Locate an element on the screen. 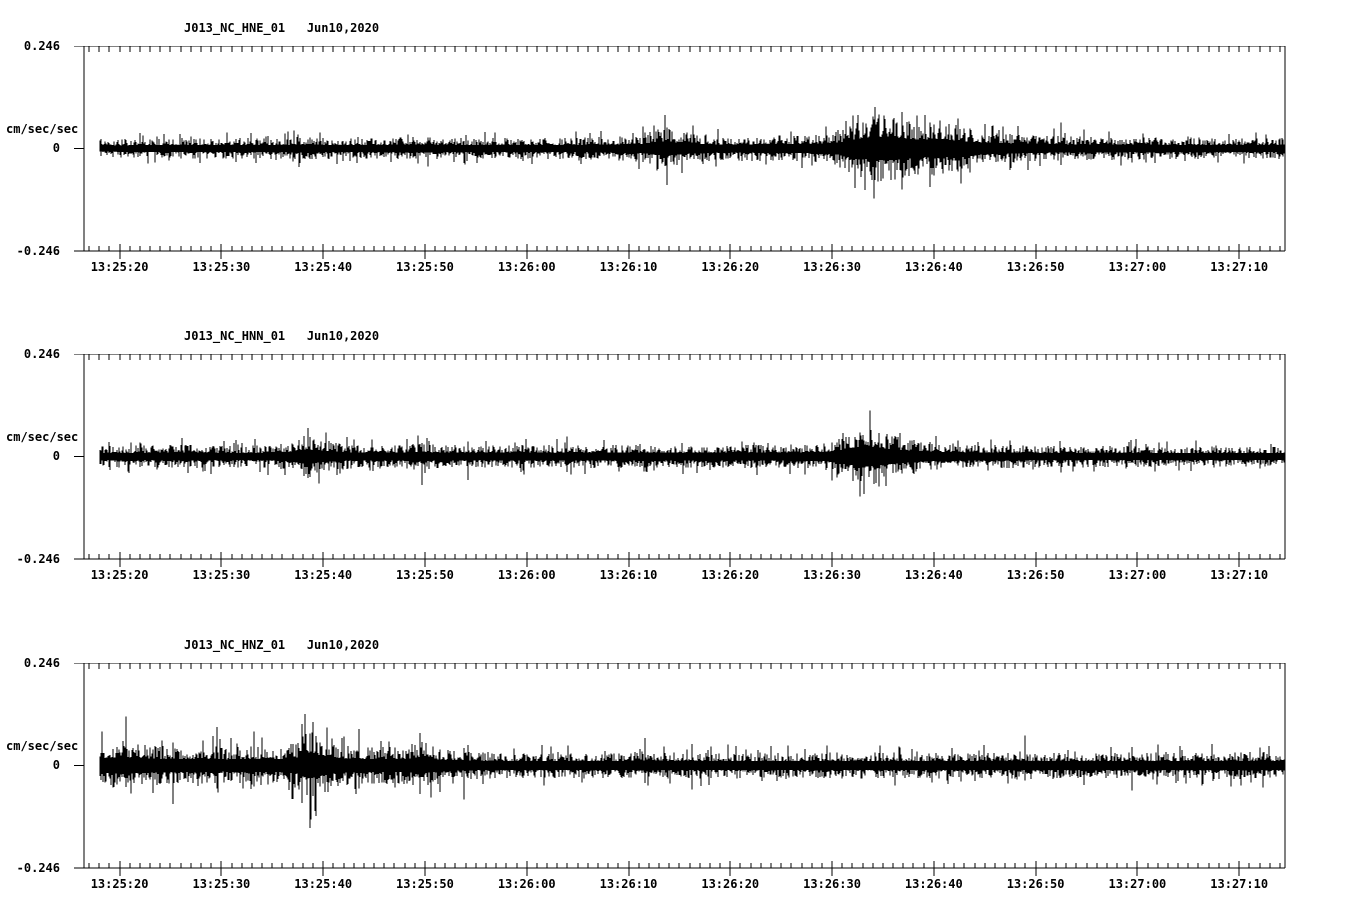 The height and width of the screenshot is (924, 1358). trace-title-hnz: J013_NC_HNZ_01 Jun10,2020 is located at coordinates (282, 645).